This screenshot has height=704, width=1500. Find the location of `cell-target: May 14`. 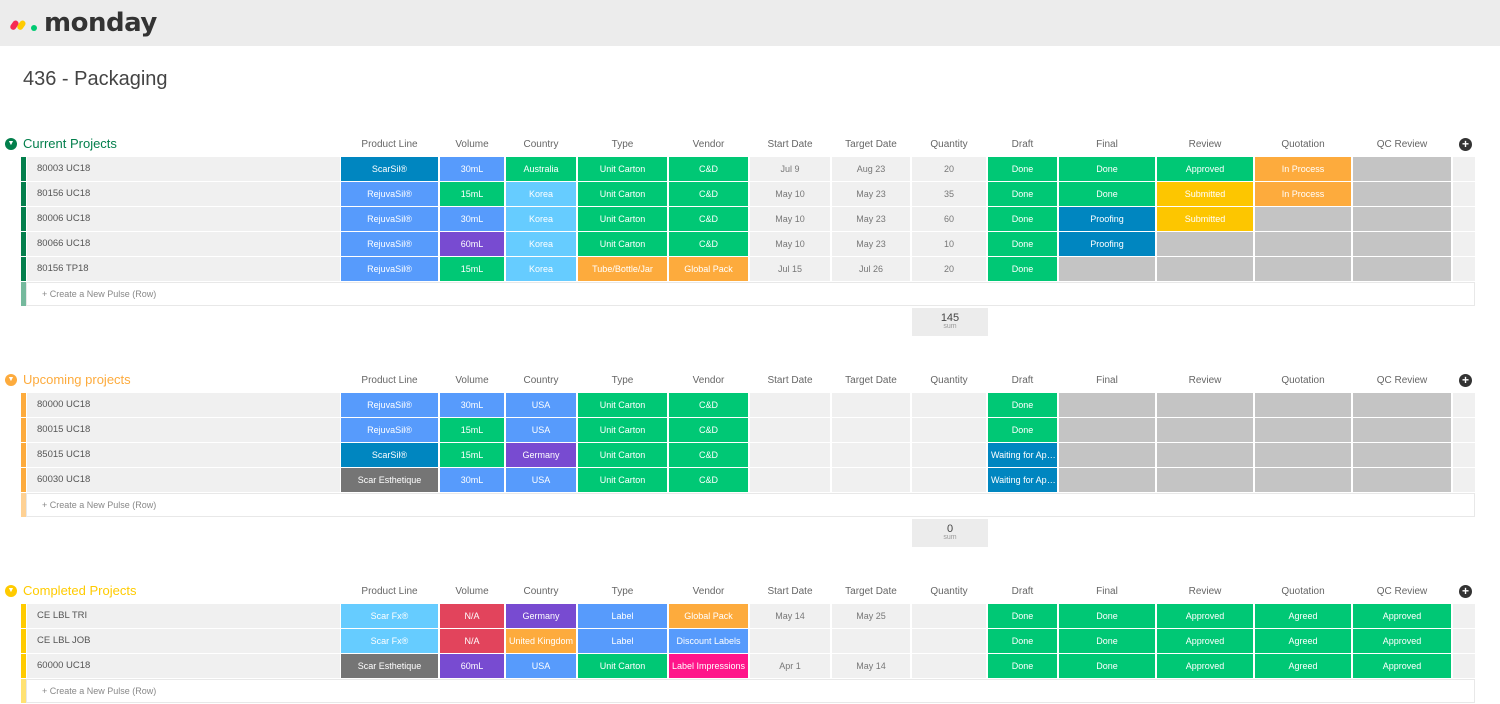

cell-target: May 14 is located at coordinates (871, 666).